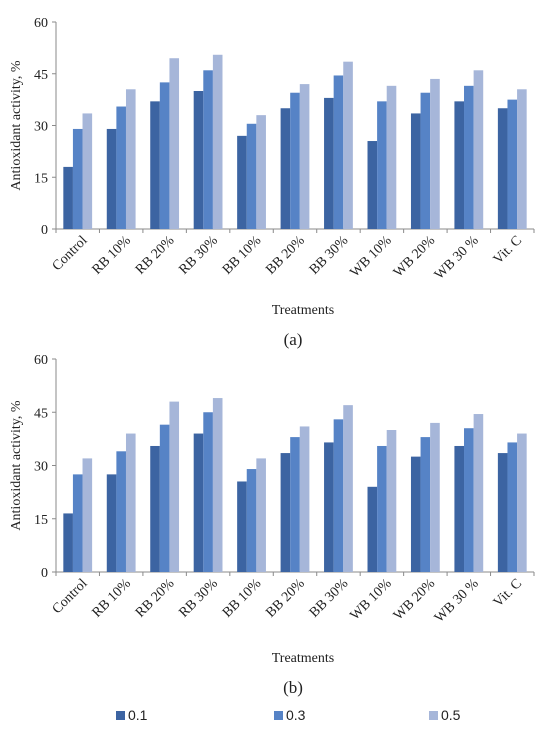  I want to click on legend-item-0: 0.1, so click(132, 715).